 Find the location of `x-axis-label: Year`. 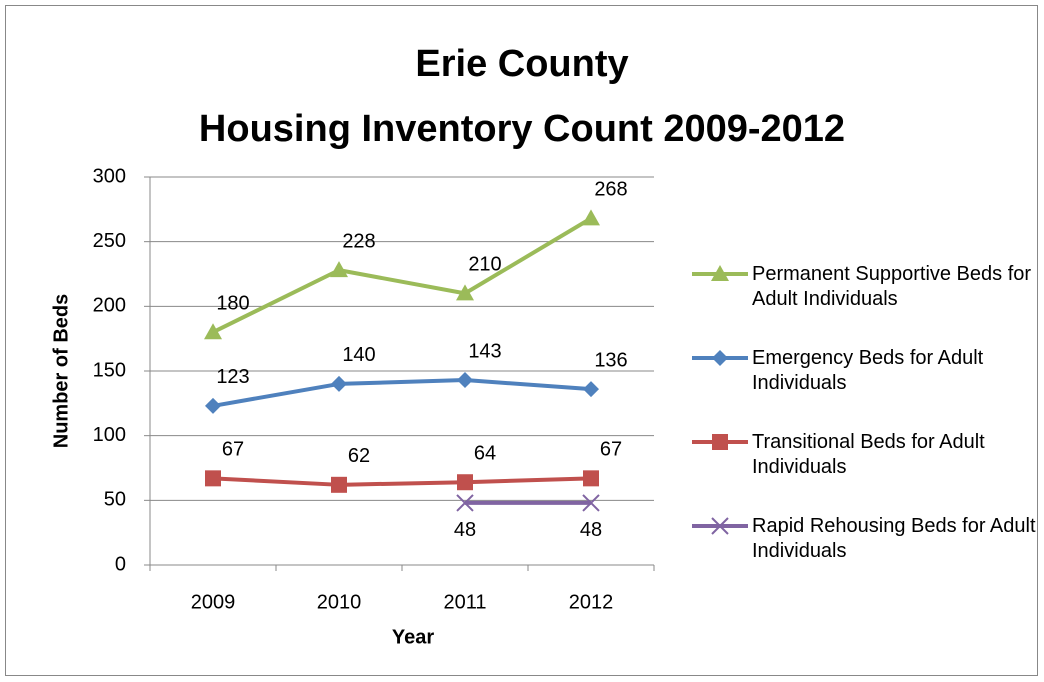

x-axis-label: Year is located at coordinates (413, 637).